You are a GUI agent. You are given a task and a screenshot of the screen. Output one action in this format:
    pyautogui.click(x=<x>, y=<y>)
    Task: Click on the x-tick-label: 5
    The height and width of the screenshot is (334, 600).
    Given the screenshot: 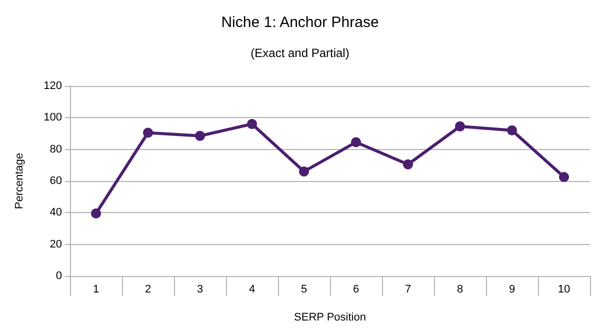 What is the action you would take?
    pyautogui.click(x=304, y=290)
    